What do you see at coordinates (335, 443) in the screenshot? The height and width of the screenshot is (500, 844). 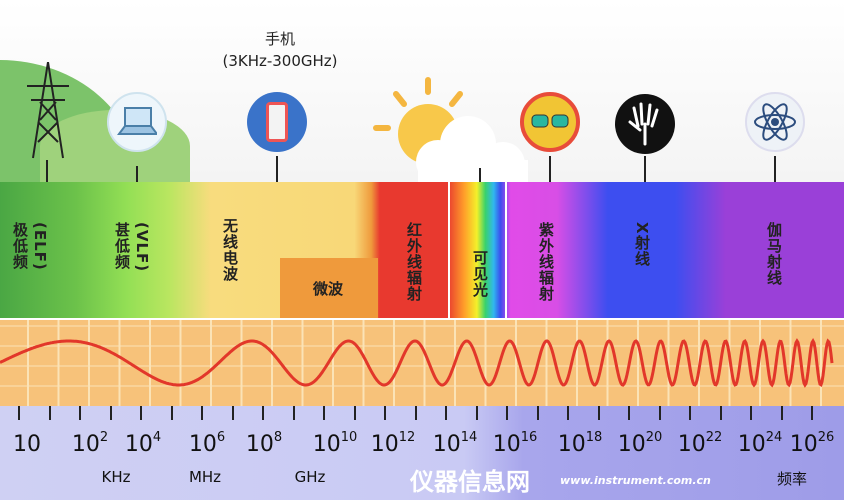 I see `tick-label: 10¹⁰` at bounding box center [335, 443].